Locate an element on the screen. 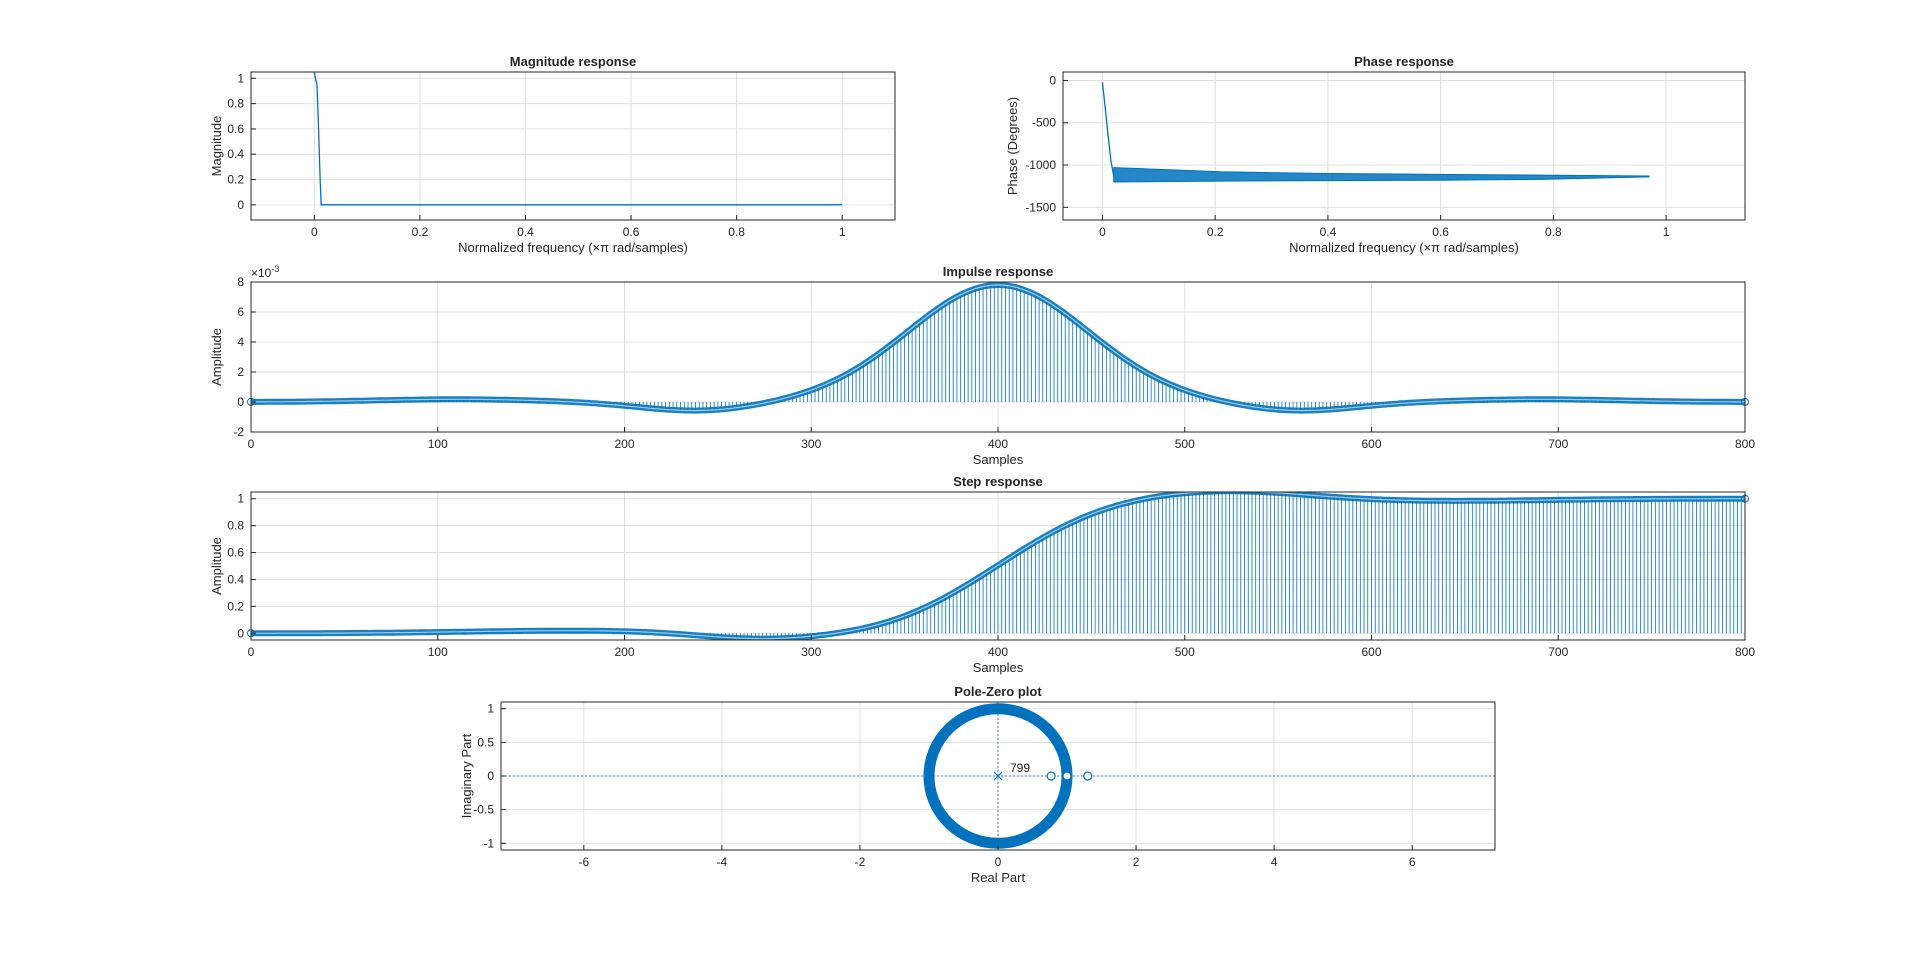 This screenshot has width=1920, height=955. step-xtick-label: 400 is located at coordinates (998, 652).